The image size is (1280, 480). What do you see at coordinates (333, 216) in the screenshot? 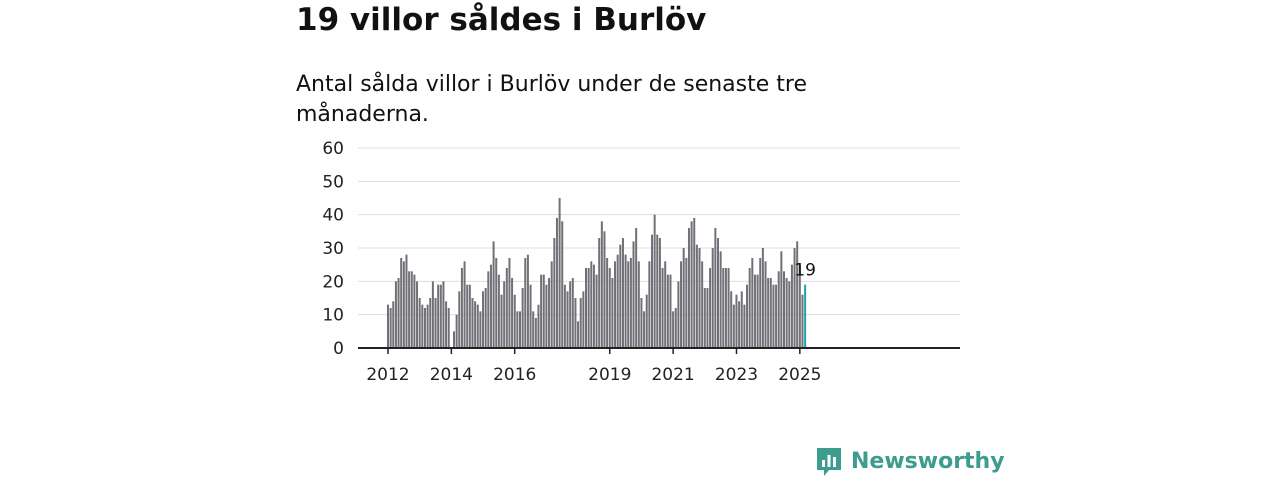
I see `y-tick-label: 40` at bounding box center [333, 216].